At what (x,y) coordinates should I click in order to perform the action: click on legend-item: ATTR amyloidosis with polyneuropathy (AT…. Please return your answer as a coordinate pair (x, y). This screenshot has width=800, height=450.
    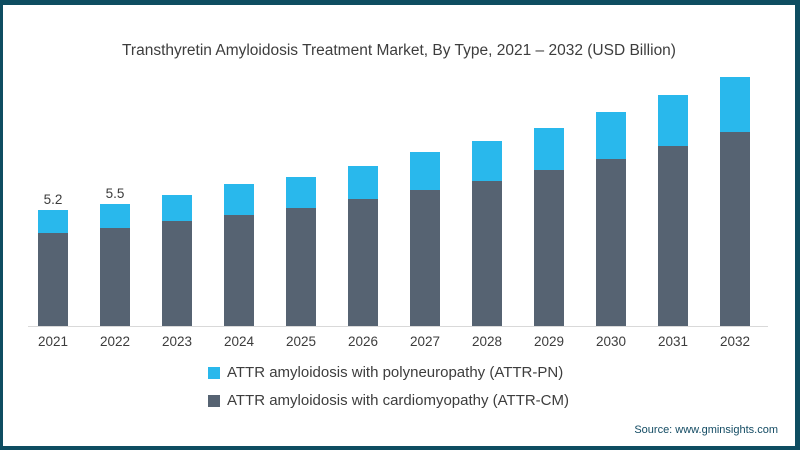
    Looking at the image, I should click on (388, 372).